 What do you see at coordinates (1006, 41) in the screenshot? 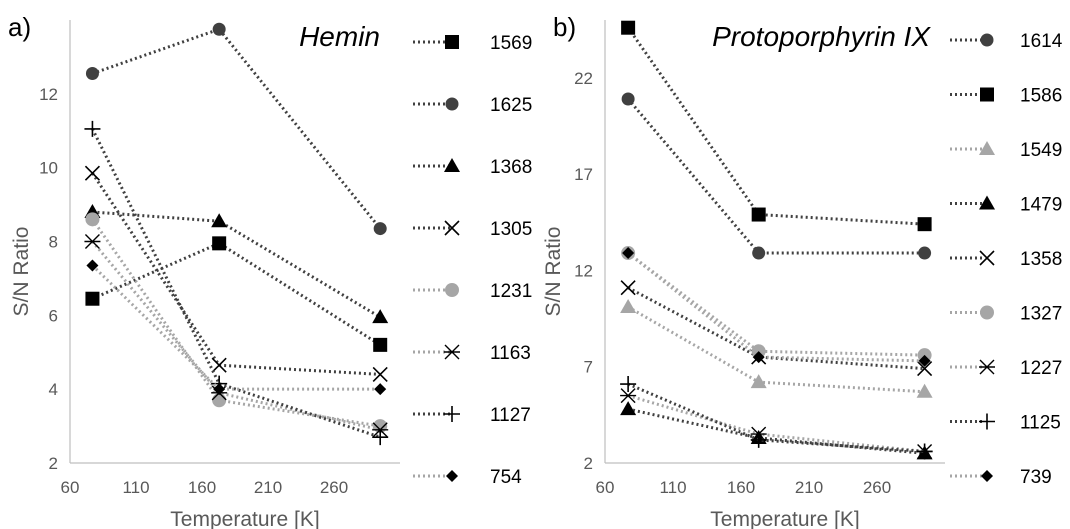
I see `legend-entry: 1614` at bounding box center [1006, 41].